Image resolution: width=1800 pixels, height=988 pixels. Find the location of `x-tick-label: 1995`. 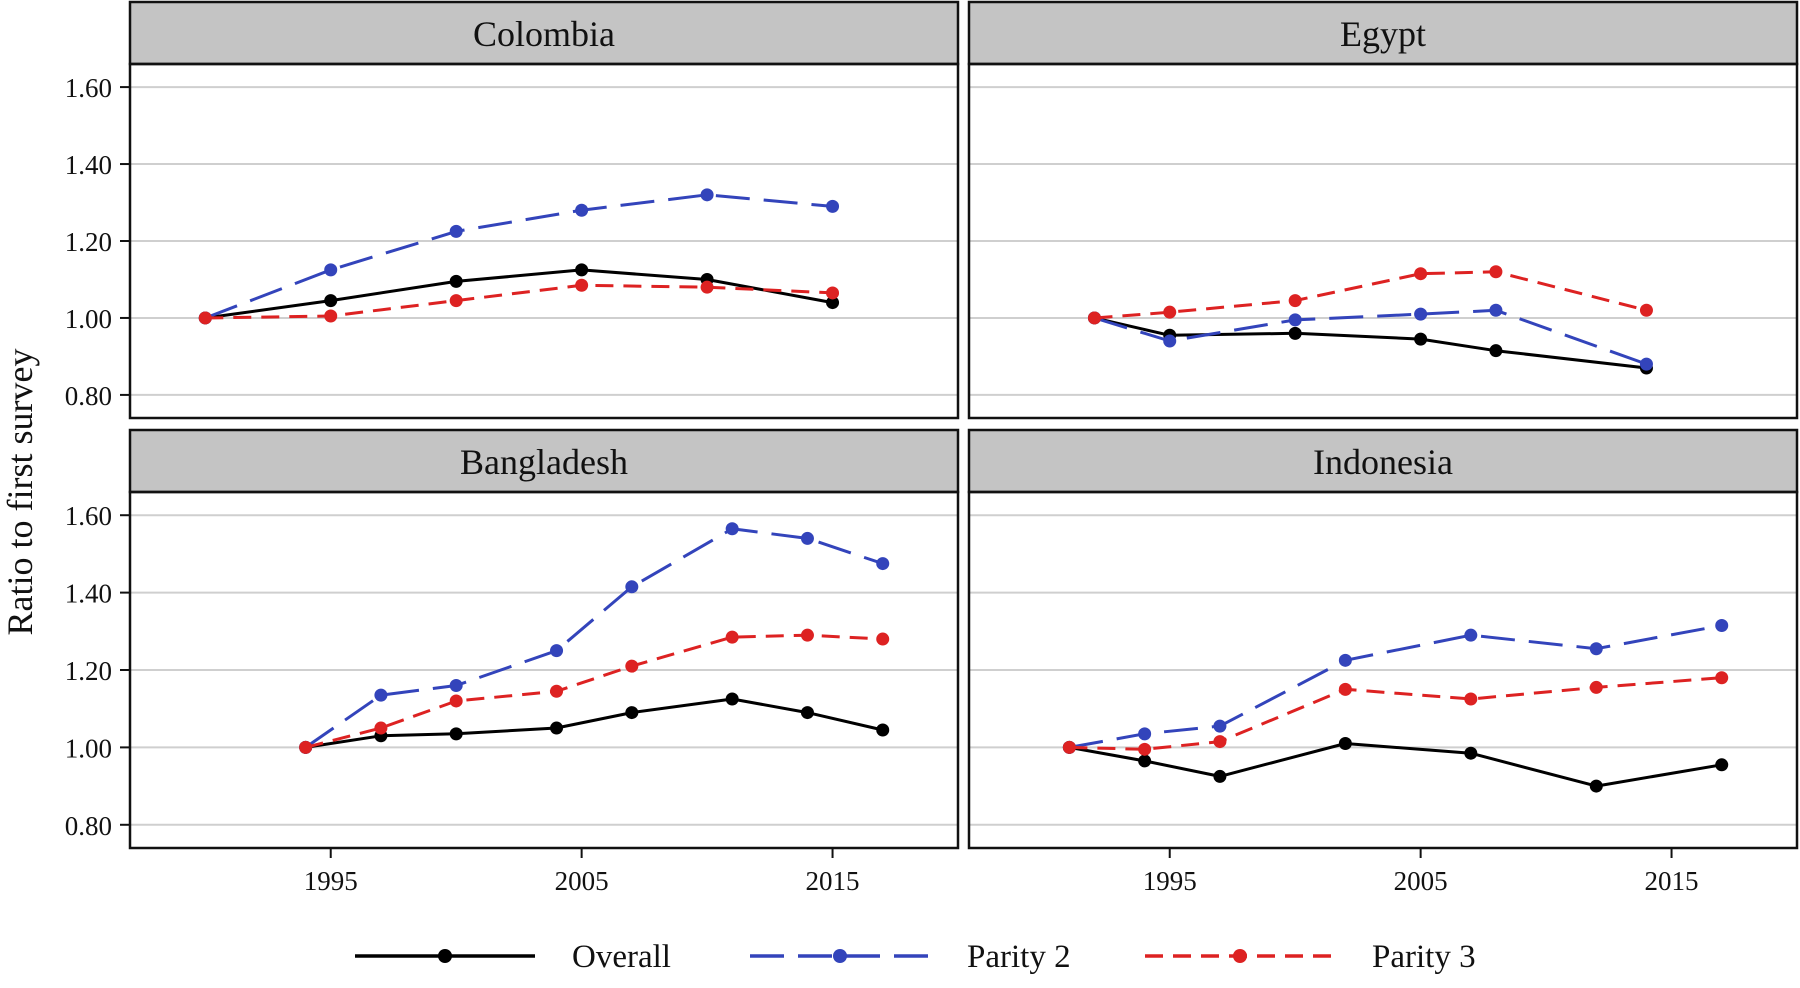

x-tick-label: 1995 is located at coordinates (331, 881).